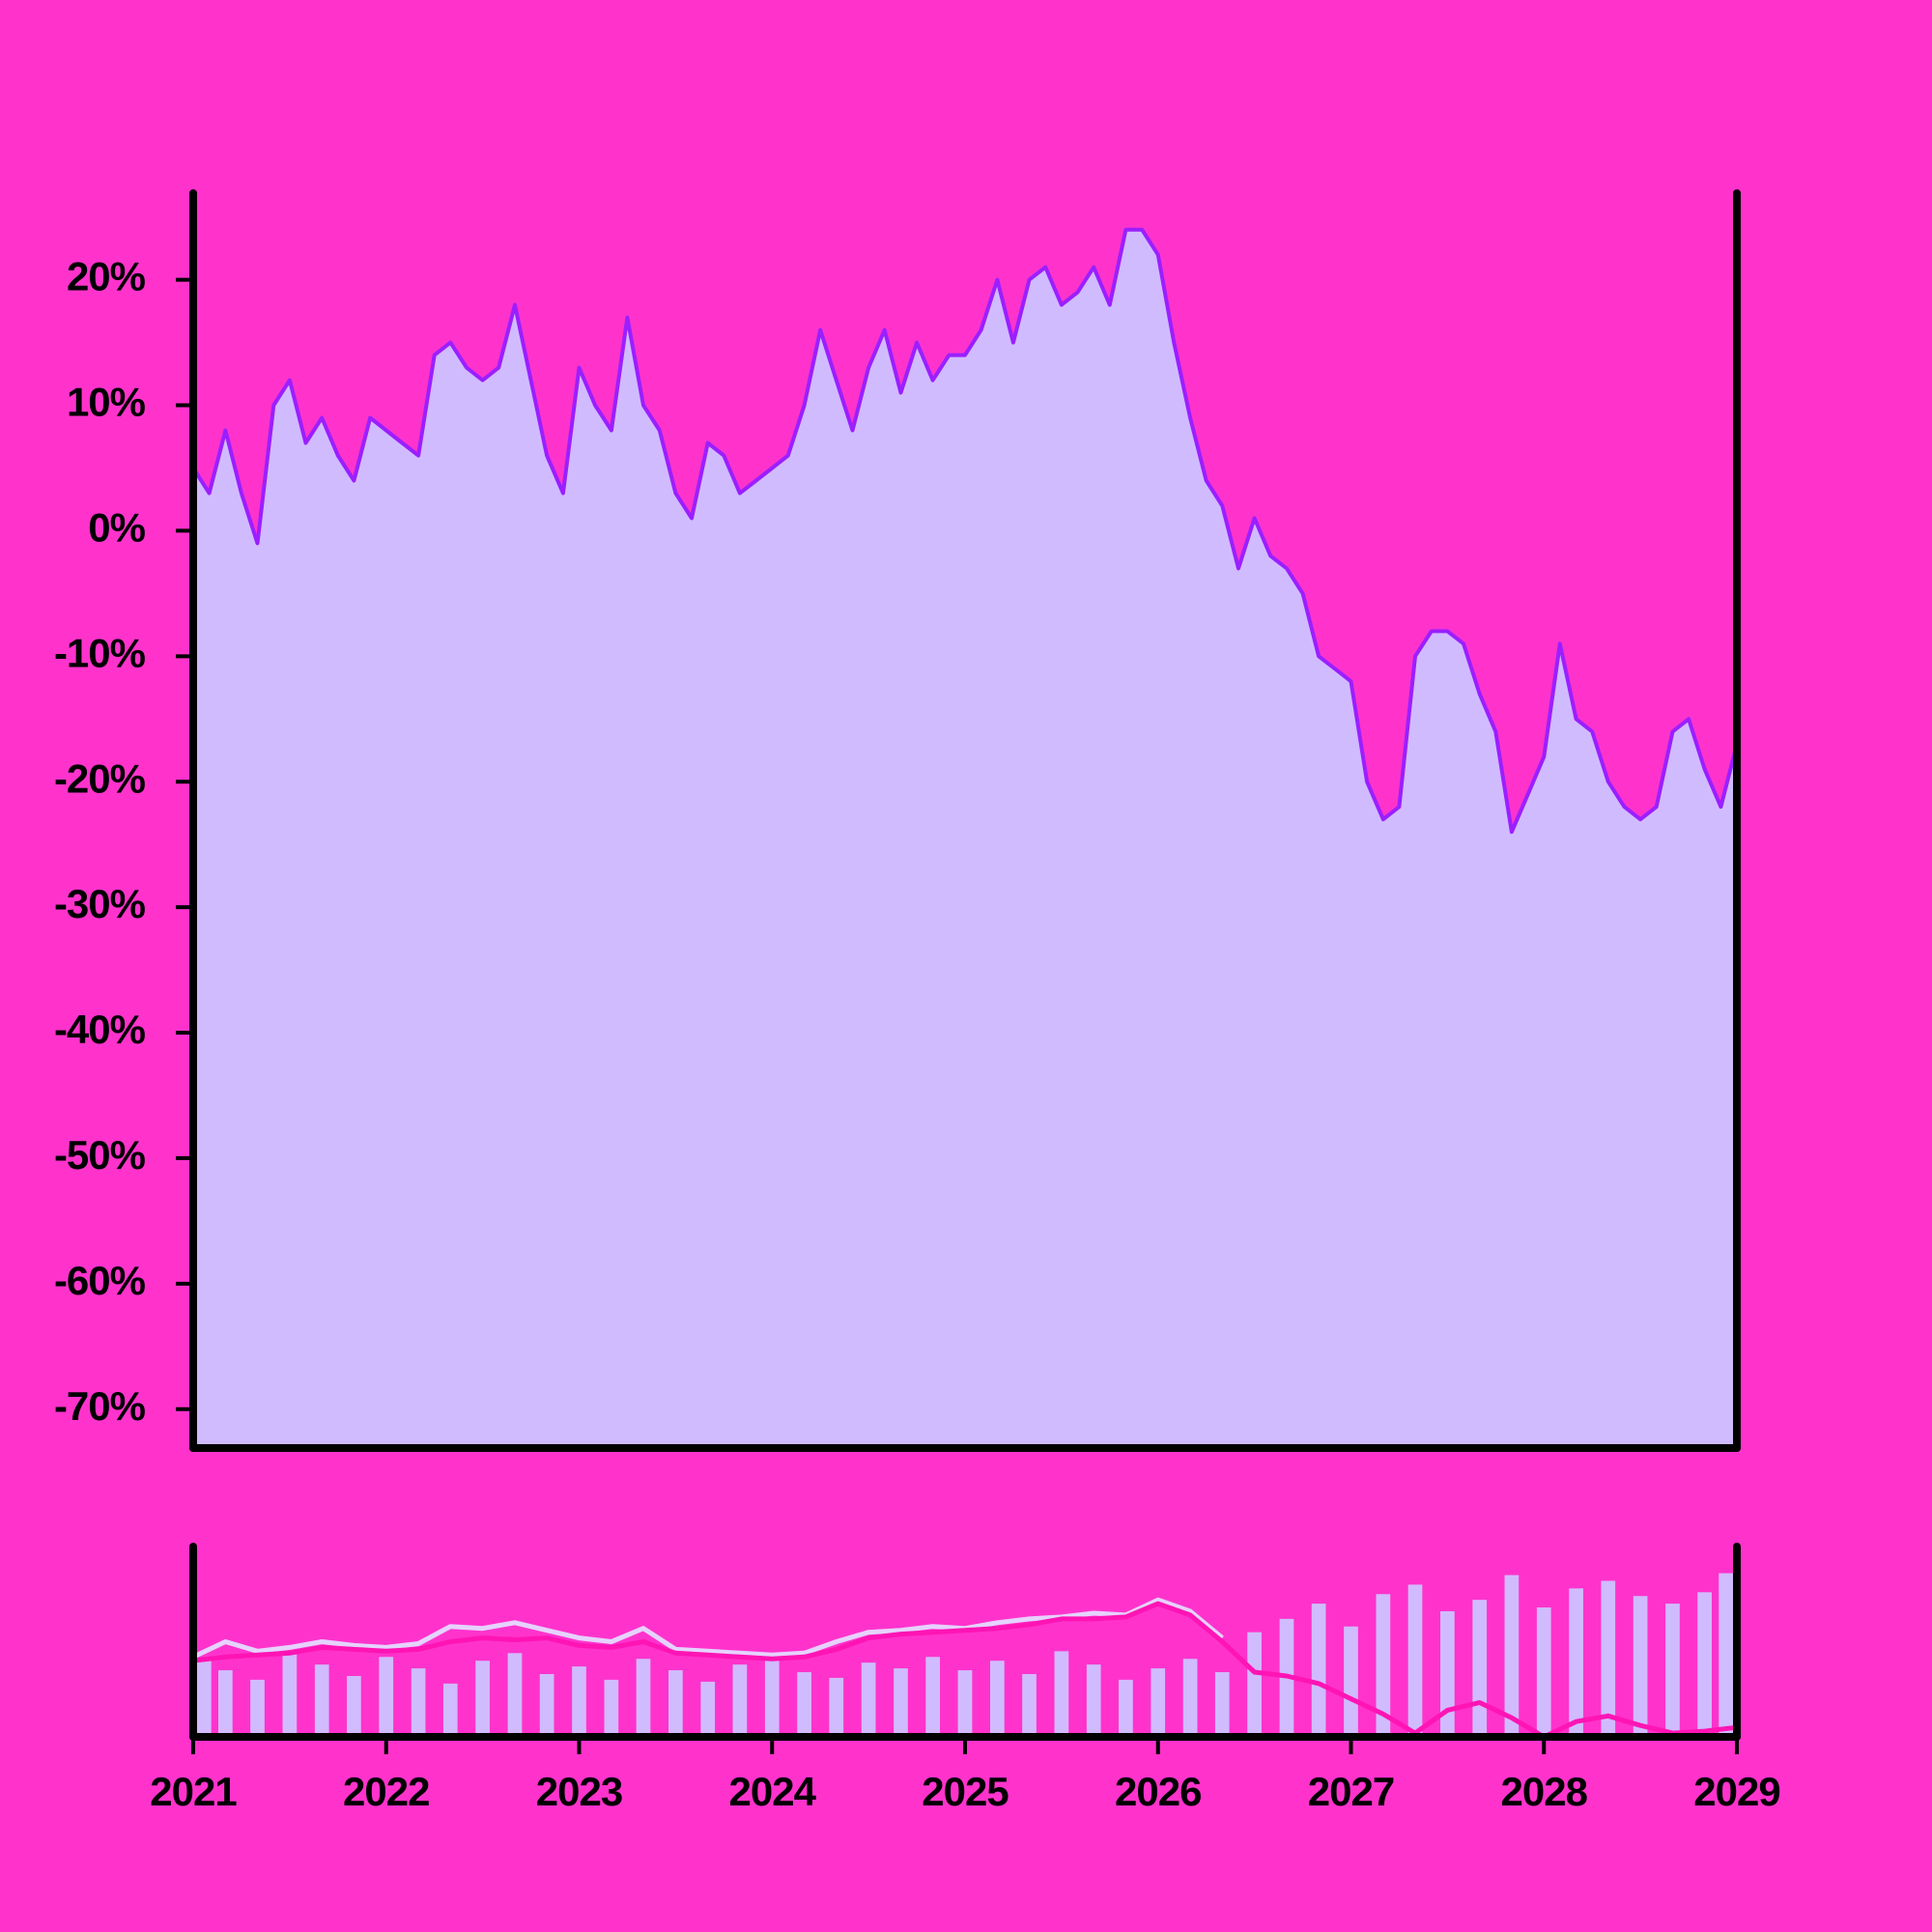 The width and height of the screenshot is (1932, 1932). What do you see at coordinates (193, 1791) in the screenshot?
I see `x-tick-label: 2021` at bounding box center [193, 1791].